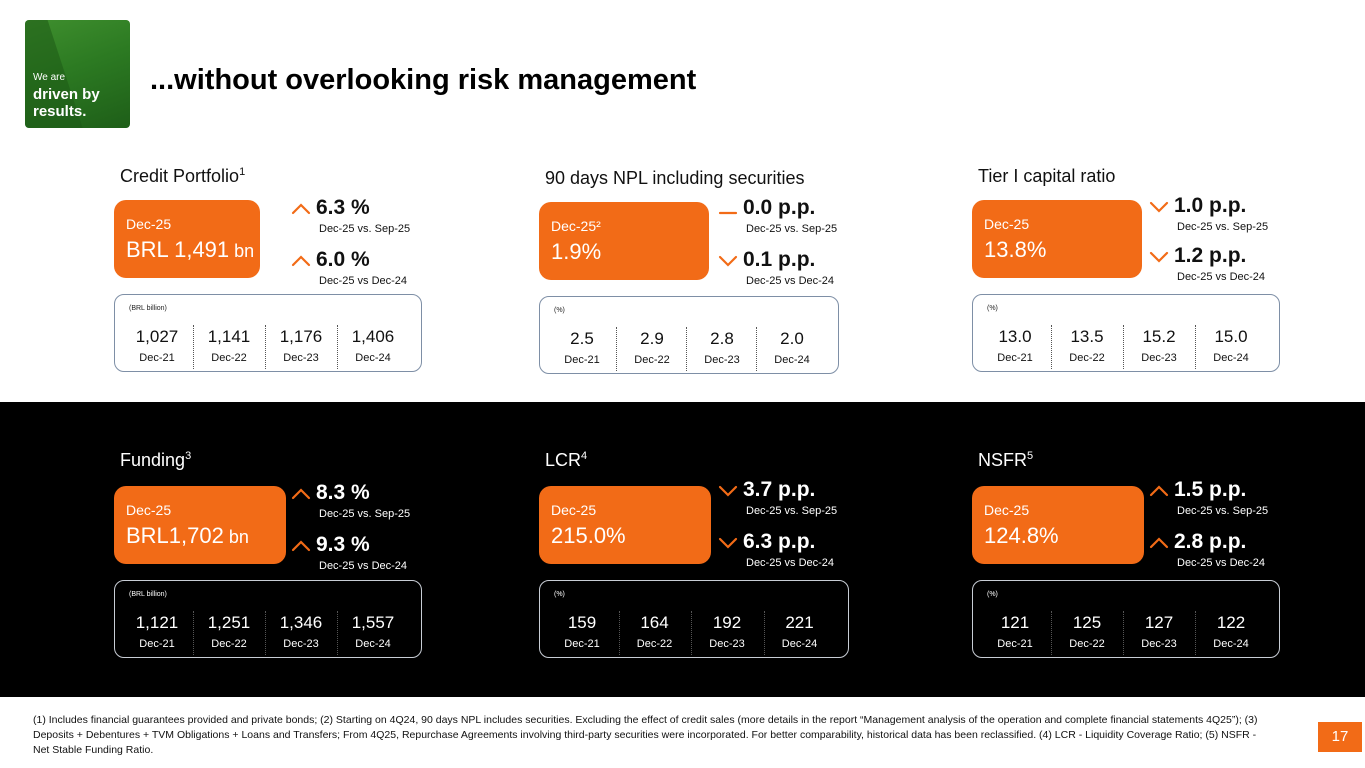 Image resolution: width=1365 pixels, height=768 pixels. Describe the element at coordinates (792, 550) in the screenshot. I see `delta-indicator: 6.3 p.p. Dec-25 vs Dec-24` at that location.